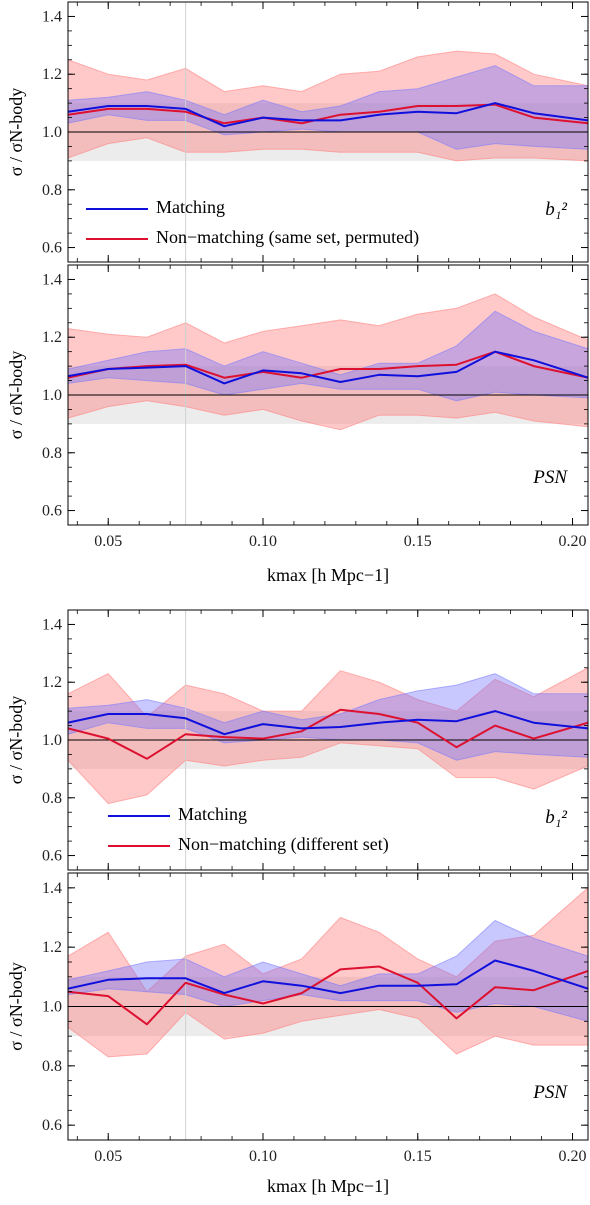 The height and width of the screenshot is (1205, 590). Describe the element at coordinates (283, 844) in the screenshot. I see `legend-entry: Non−matching (different set)` at that location.